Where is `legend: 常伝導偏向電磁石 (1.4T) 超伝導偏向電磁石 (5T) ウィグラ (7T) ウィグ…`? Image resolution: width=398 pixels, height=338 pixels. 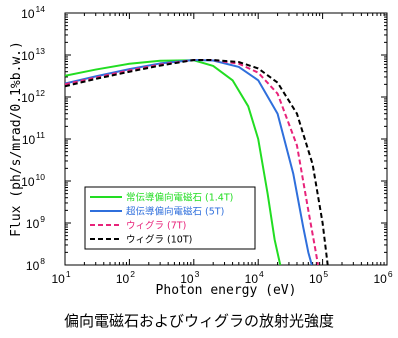
legend: 常伝導偏向電磁石 (1.4T) 超伝導偏向電磁石 (5T) ウィグラ (7T) ウィグ… is located at coordinates (170, 218).